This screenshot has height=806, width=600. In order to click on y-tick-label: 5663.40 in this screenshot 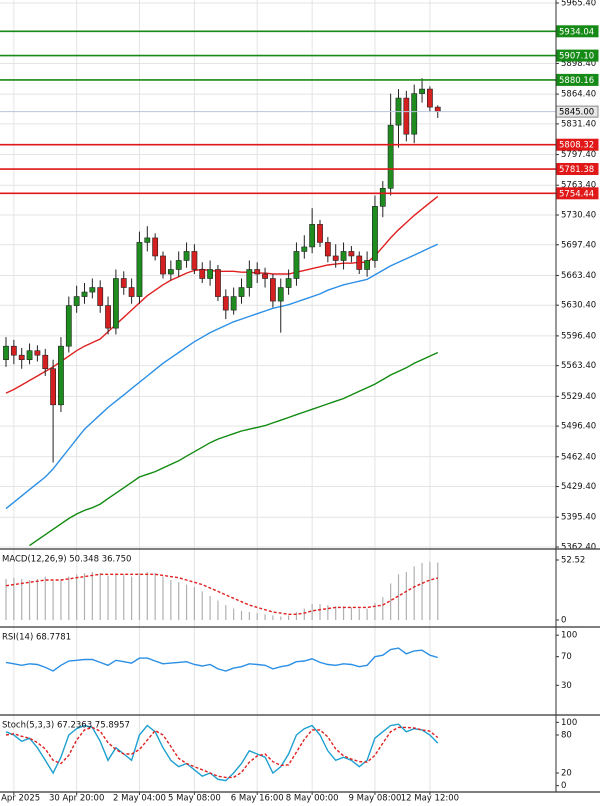, I will do `click(578, 276)`.